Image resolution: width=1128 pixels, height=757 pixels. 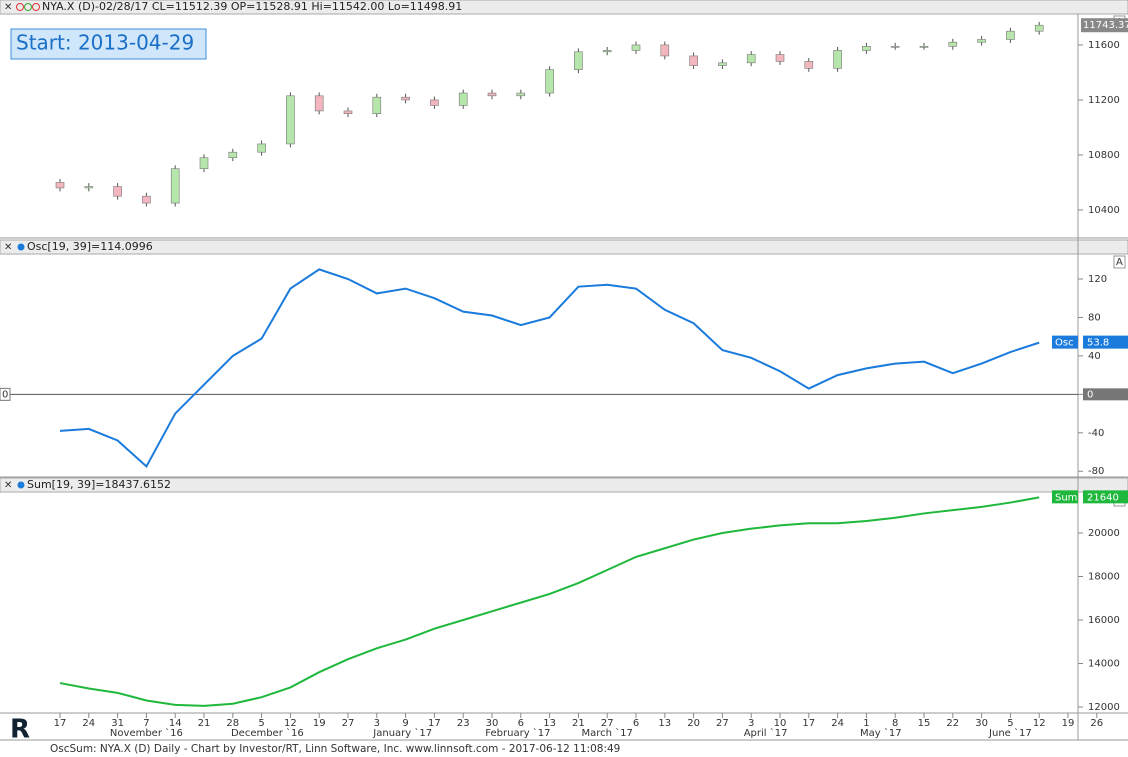 What do you see at coordinates (1096, 471) in the screenshot?
I see `y-tick-label: -80` at bounding box center [1096, 471].